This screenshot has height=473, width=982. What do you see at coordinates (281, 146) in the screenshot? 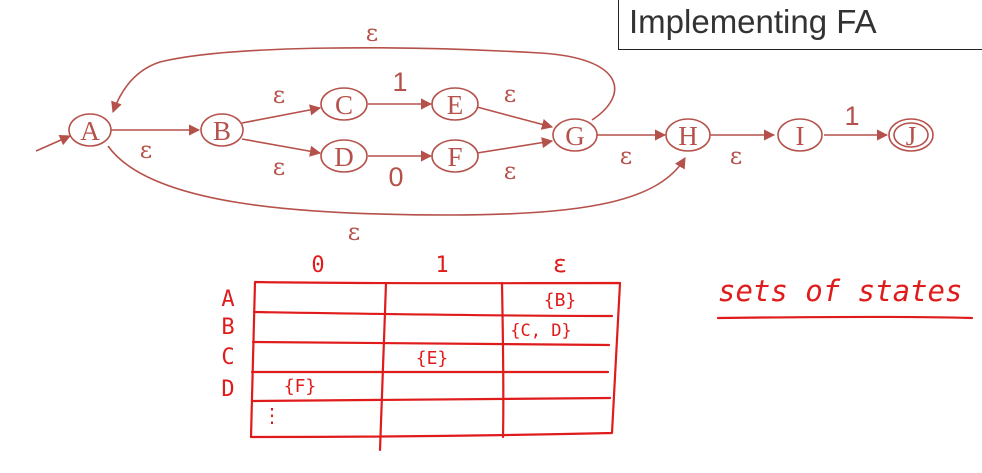
I see `edge-B-D` at bounding box center [281, 146].